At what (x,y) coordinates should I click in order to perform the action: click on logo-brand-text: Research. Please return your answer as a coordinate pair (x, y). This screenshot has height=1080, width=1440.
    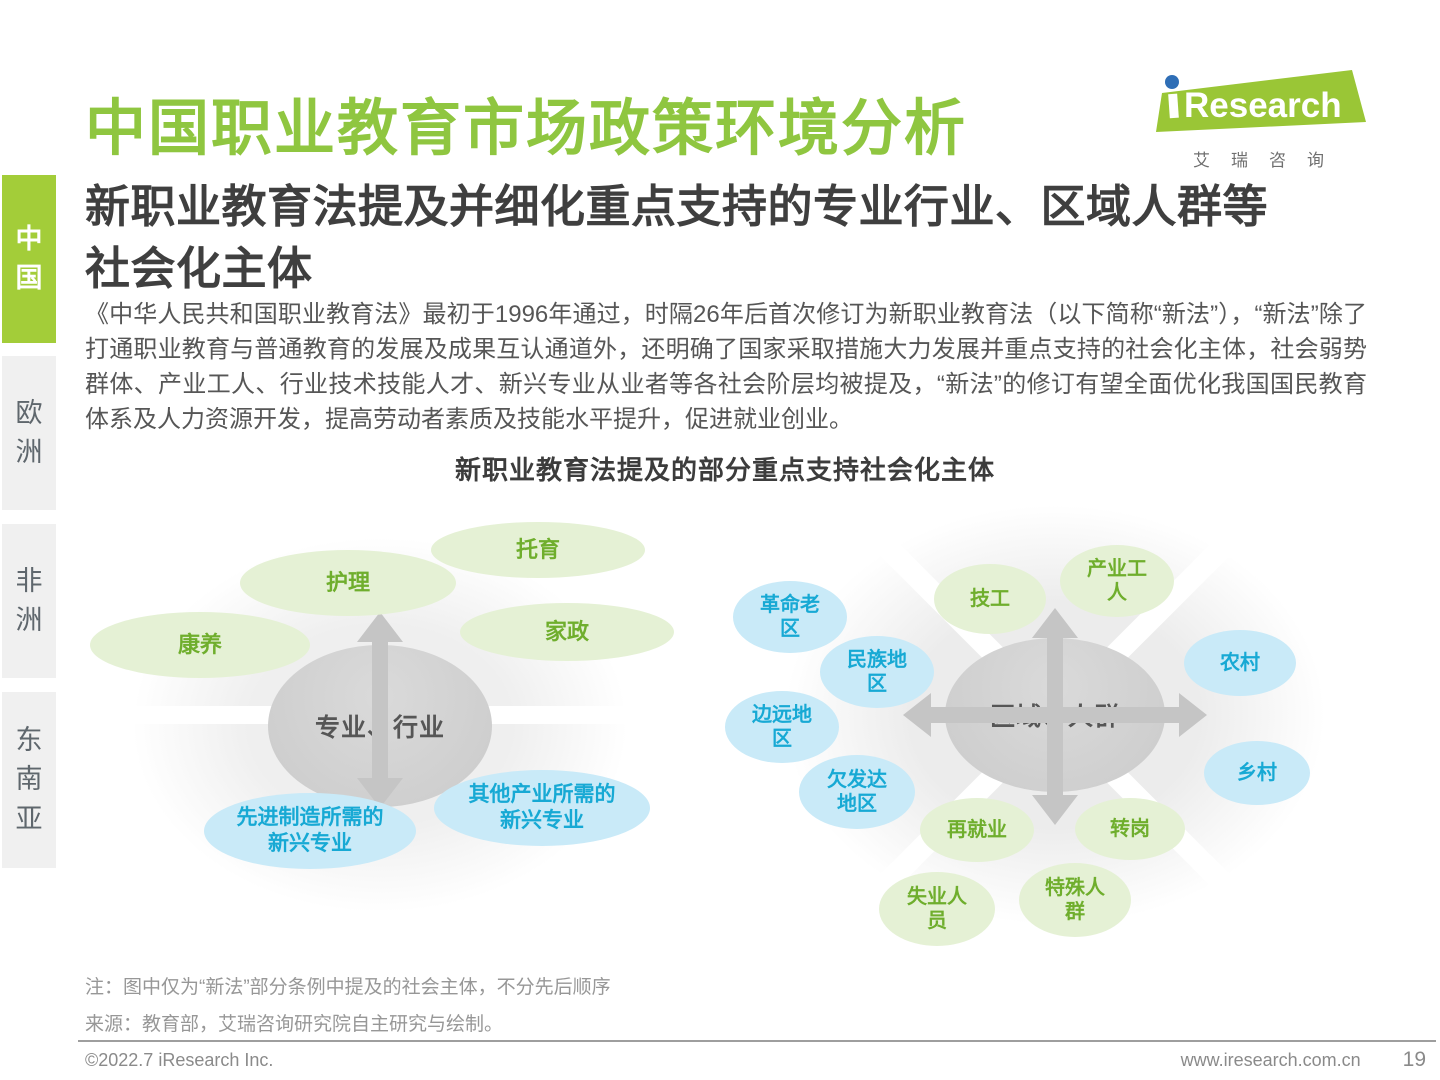
    Looking at the image, I should click on (1263, 105).